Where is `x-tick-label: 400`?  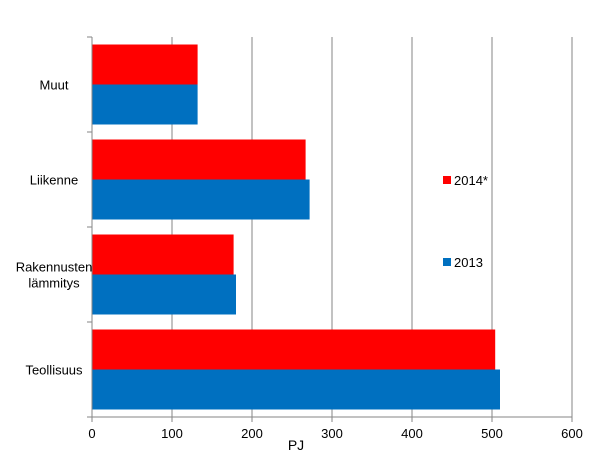
x-tick-label: 400 is located at coordinates (412, 433).